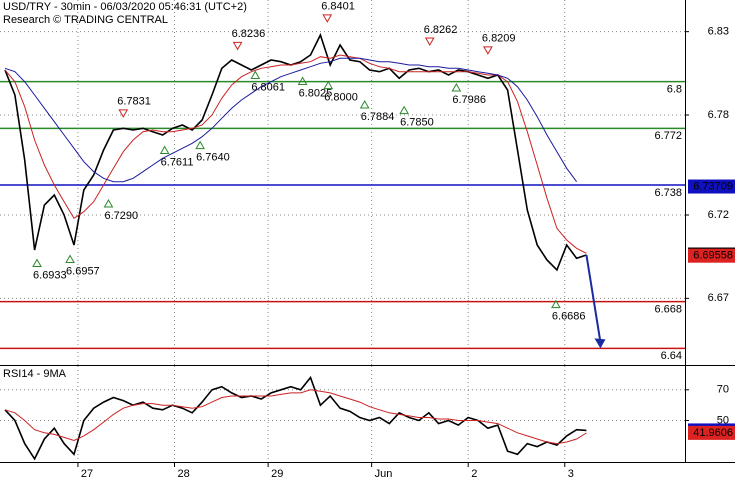  What do you see at coordinates (723, 390) in the screenshot?
I see `y-tick-label: 70` at bounding box center [723, 390].